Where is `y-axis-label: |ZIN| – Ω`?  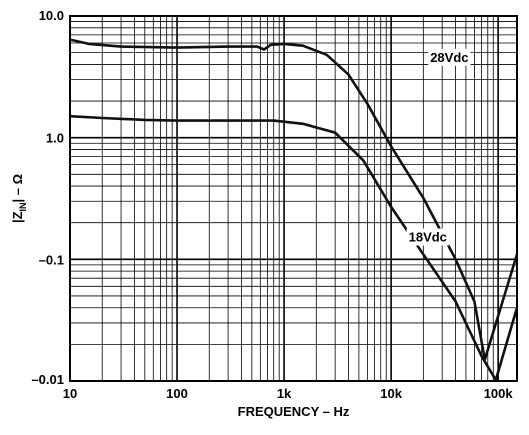 y-axis-label: |ZIN| – Ω is located at coordinates (19, 198).